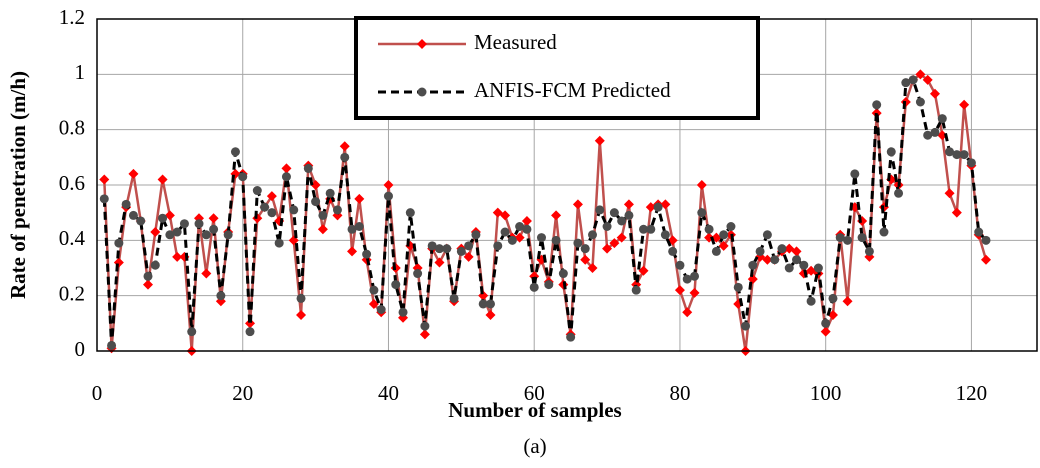  What do you see at coordinates (572, 90) in the screenshot?
I see `legend-label: ANFIS-FCM Predicted` at bounding box center [572, 90].